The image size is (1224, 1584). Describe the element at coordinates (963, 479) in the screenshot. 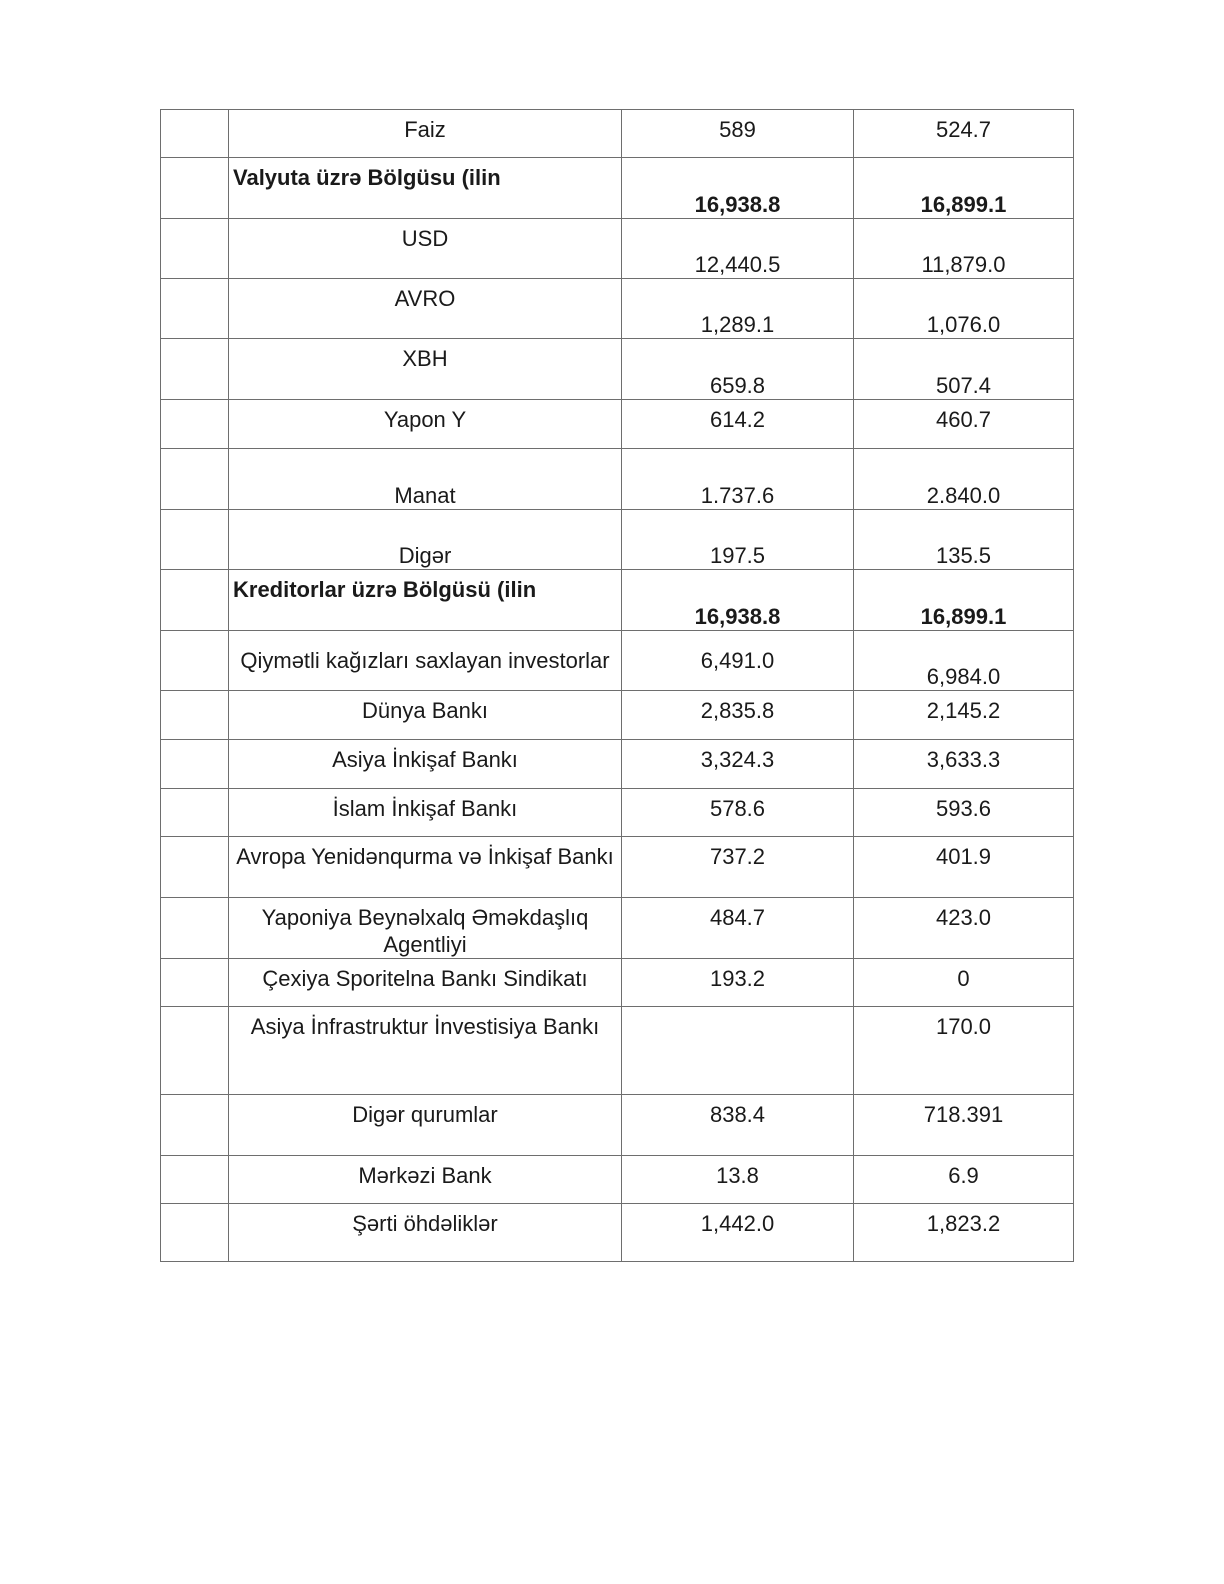

I see `value-year-2: 2.840.0` at that location.